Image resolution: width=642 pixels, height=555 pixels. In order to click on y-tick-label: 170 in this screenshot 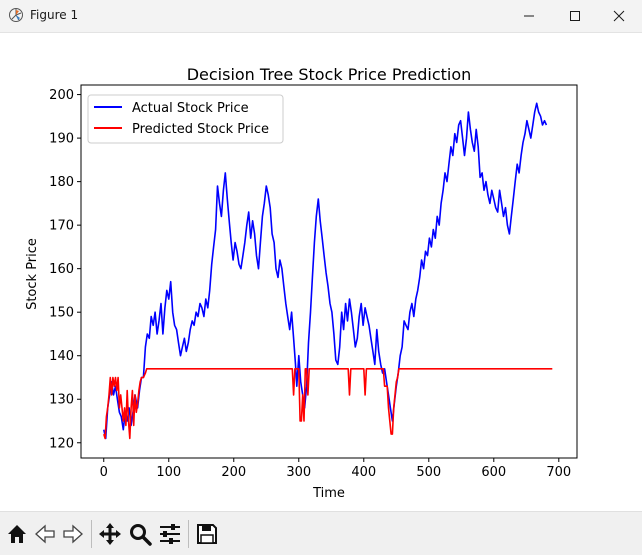, I will do `click(61, 226)`.